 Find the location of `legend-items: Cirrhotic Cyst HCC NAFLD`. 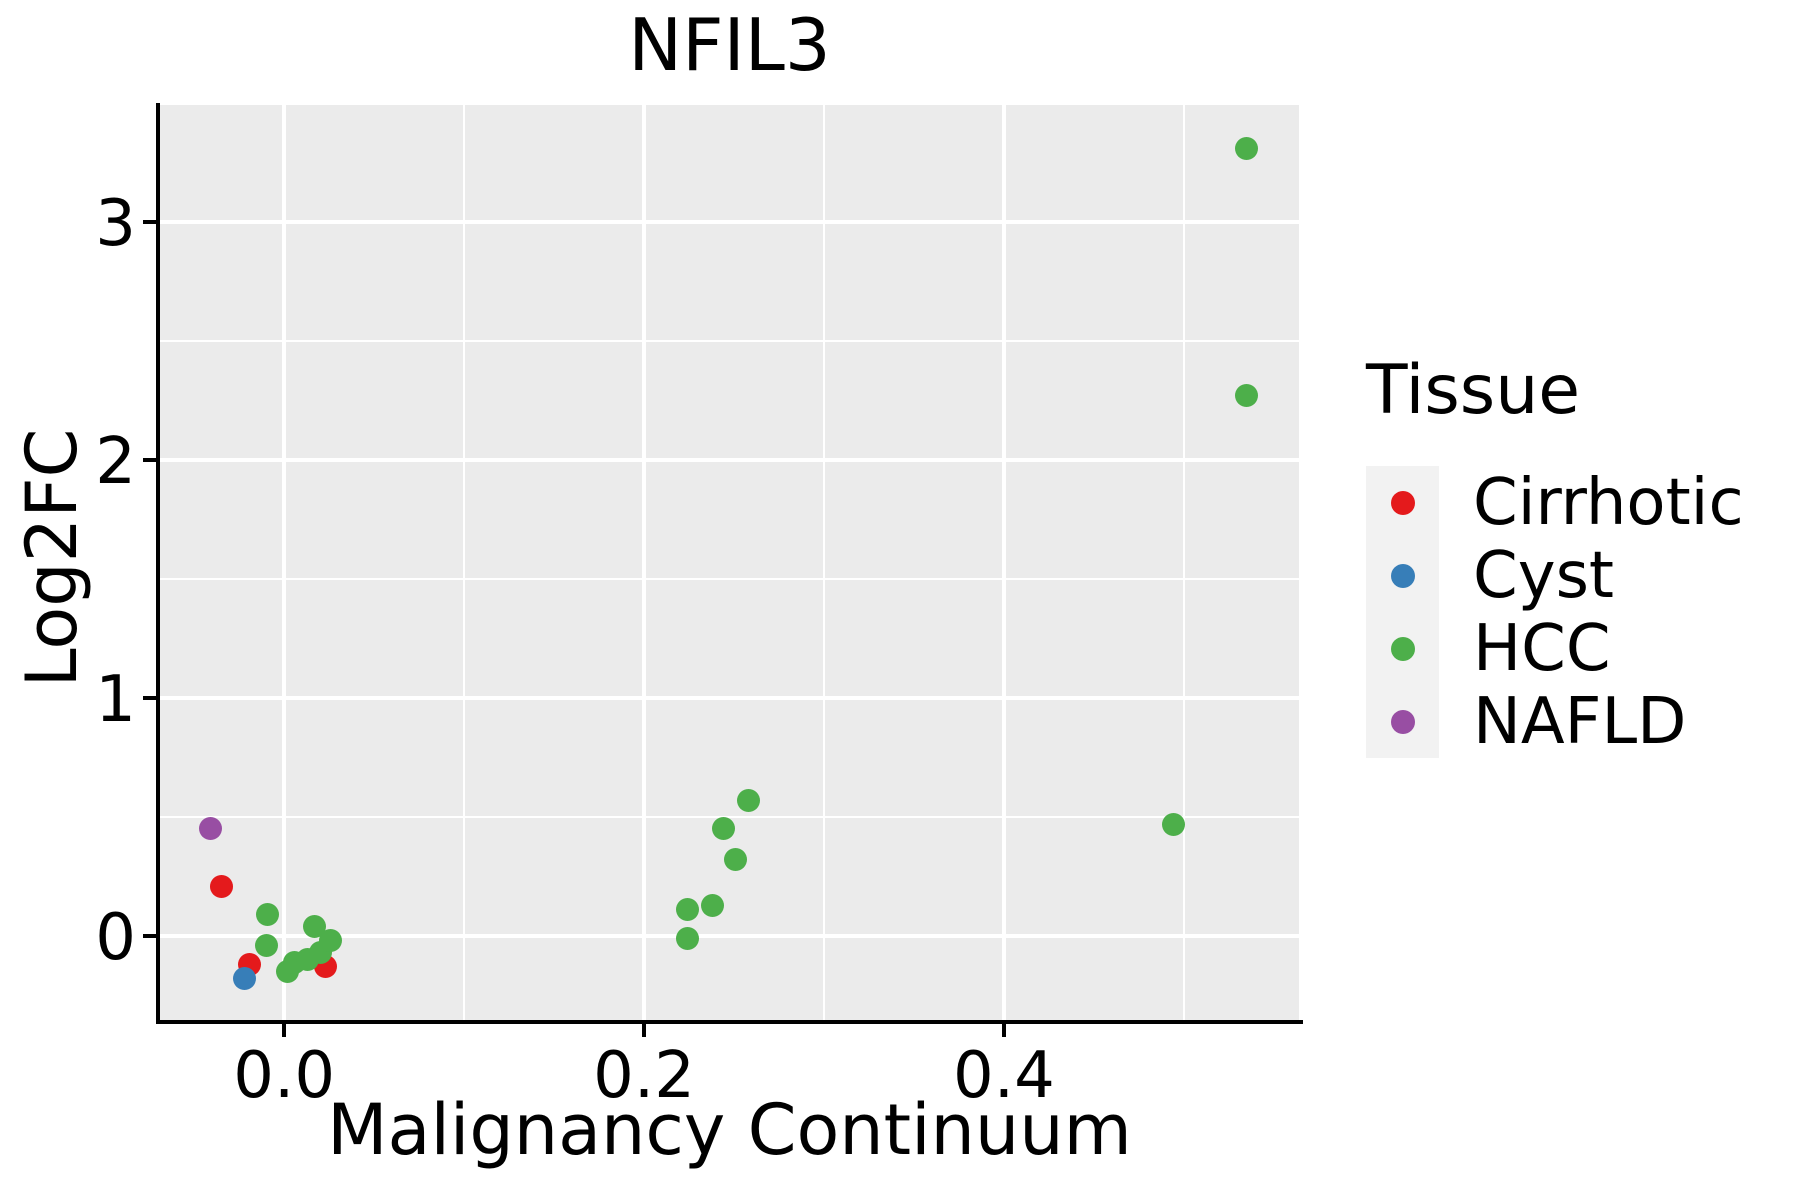

legend-items: Cirrhotic Cyst HCC NAFLD is located at coordinates (1555, 612).